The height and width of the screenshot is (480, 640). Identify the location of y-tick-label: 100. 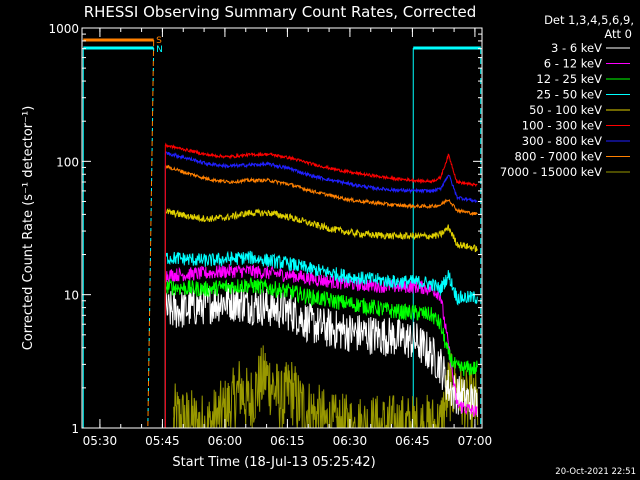
(67, 162).